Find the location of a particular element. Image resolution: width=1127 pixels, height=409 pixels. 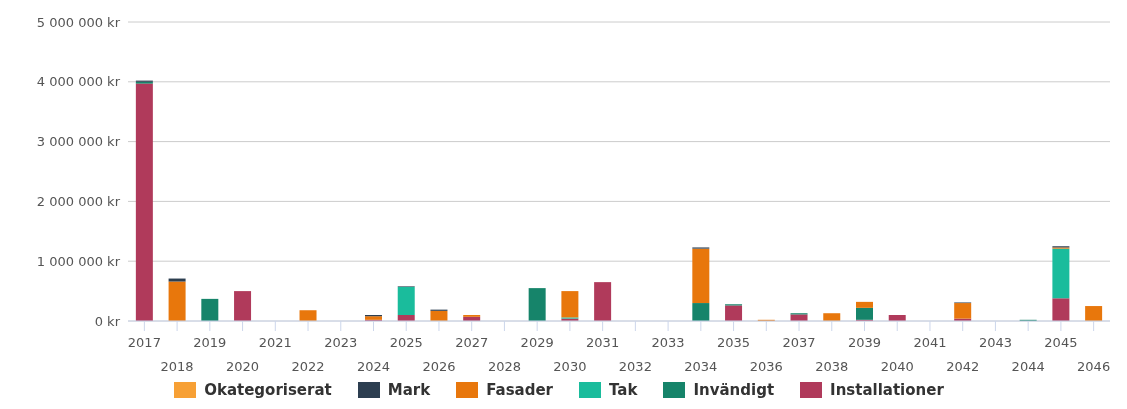

x-tick-label: 2044 is located at coordinates (1028, 366).